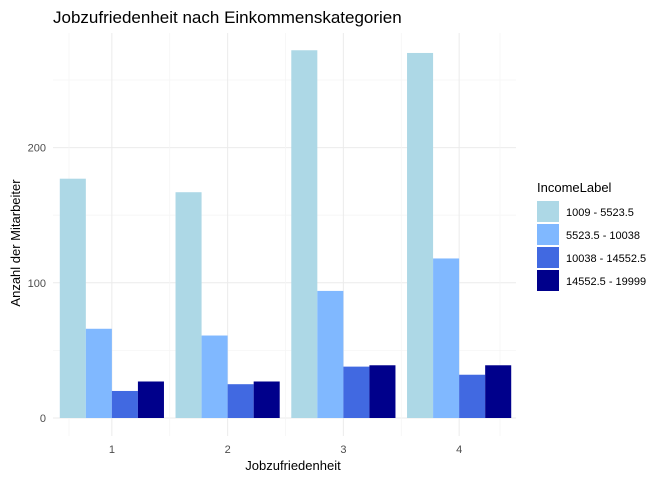 This screenshot has width=672, height=480. What do you see at coordinates (343, 450) in the screenshot?
I see `x-tick-label: 3` at bounding box center [343, 450].